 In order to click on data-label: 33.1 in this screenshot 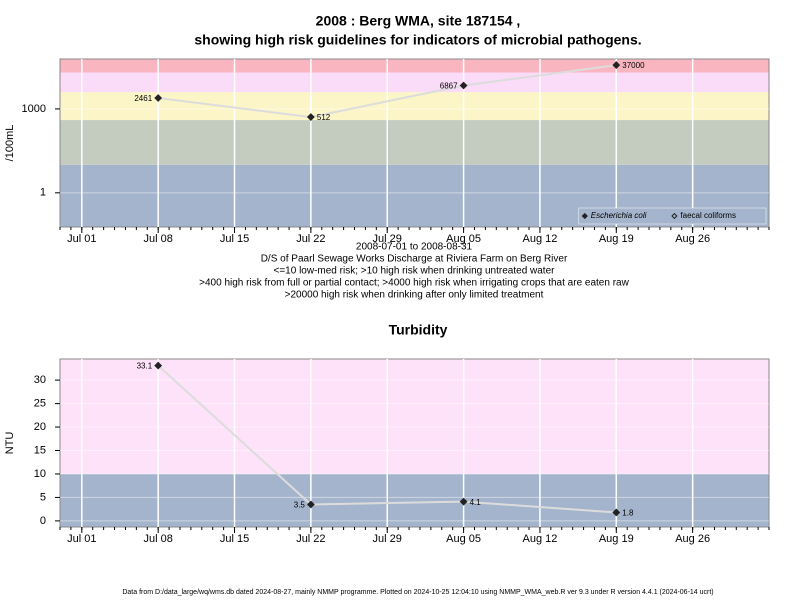, I will do `click(145, 366)`.